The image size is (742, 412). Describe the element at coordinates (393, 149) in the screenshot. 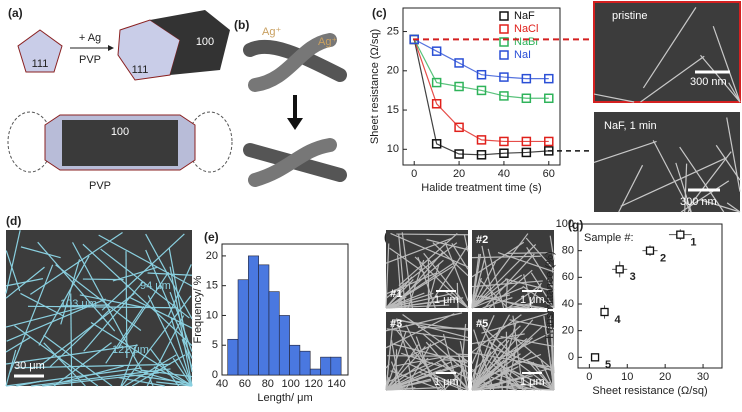

I see `y-tick-label: 10` at that location.